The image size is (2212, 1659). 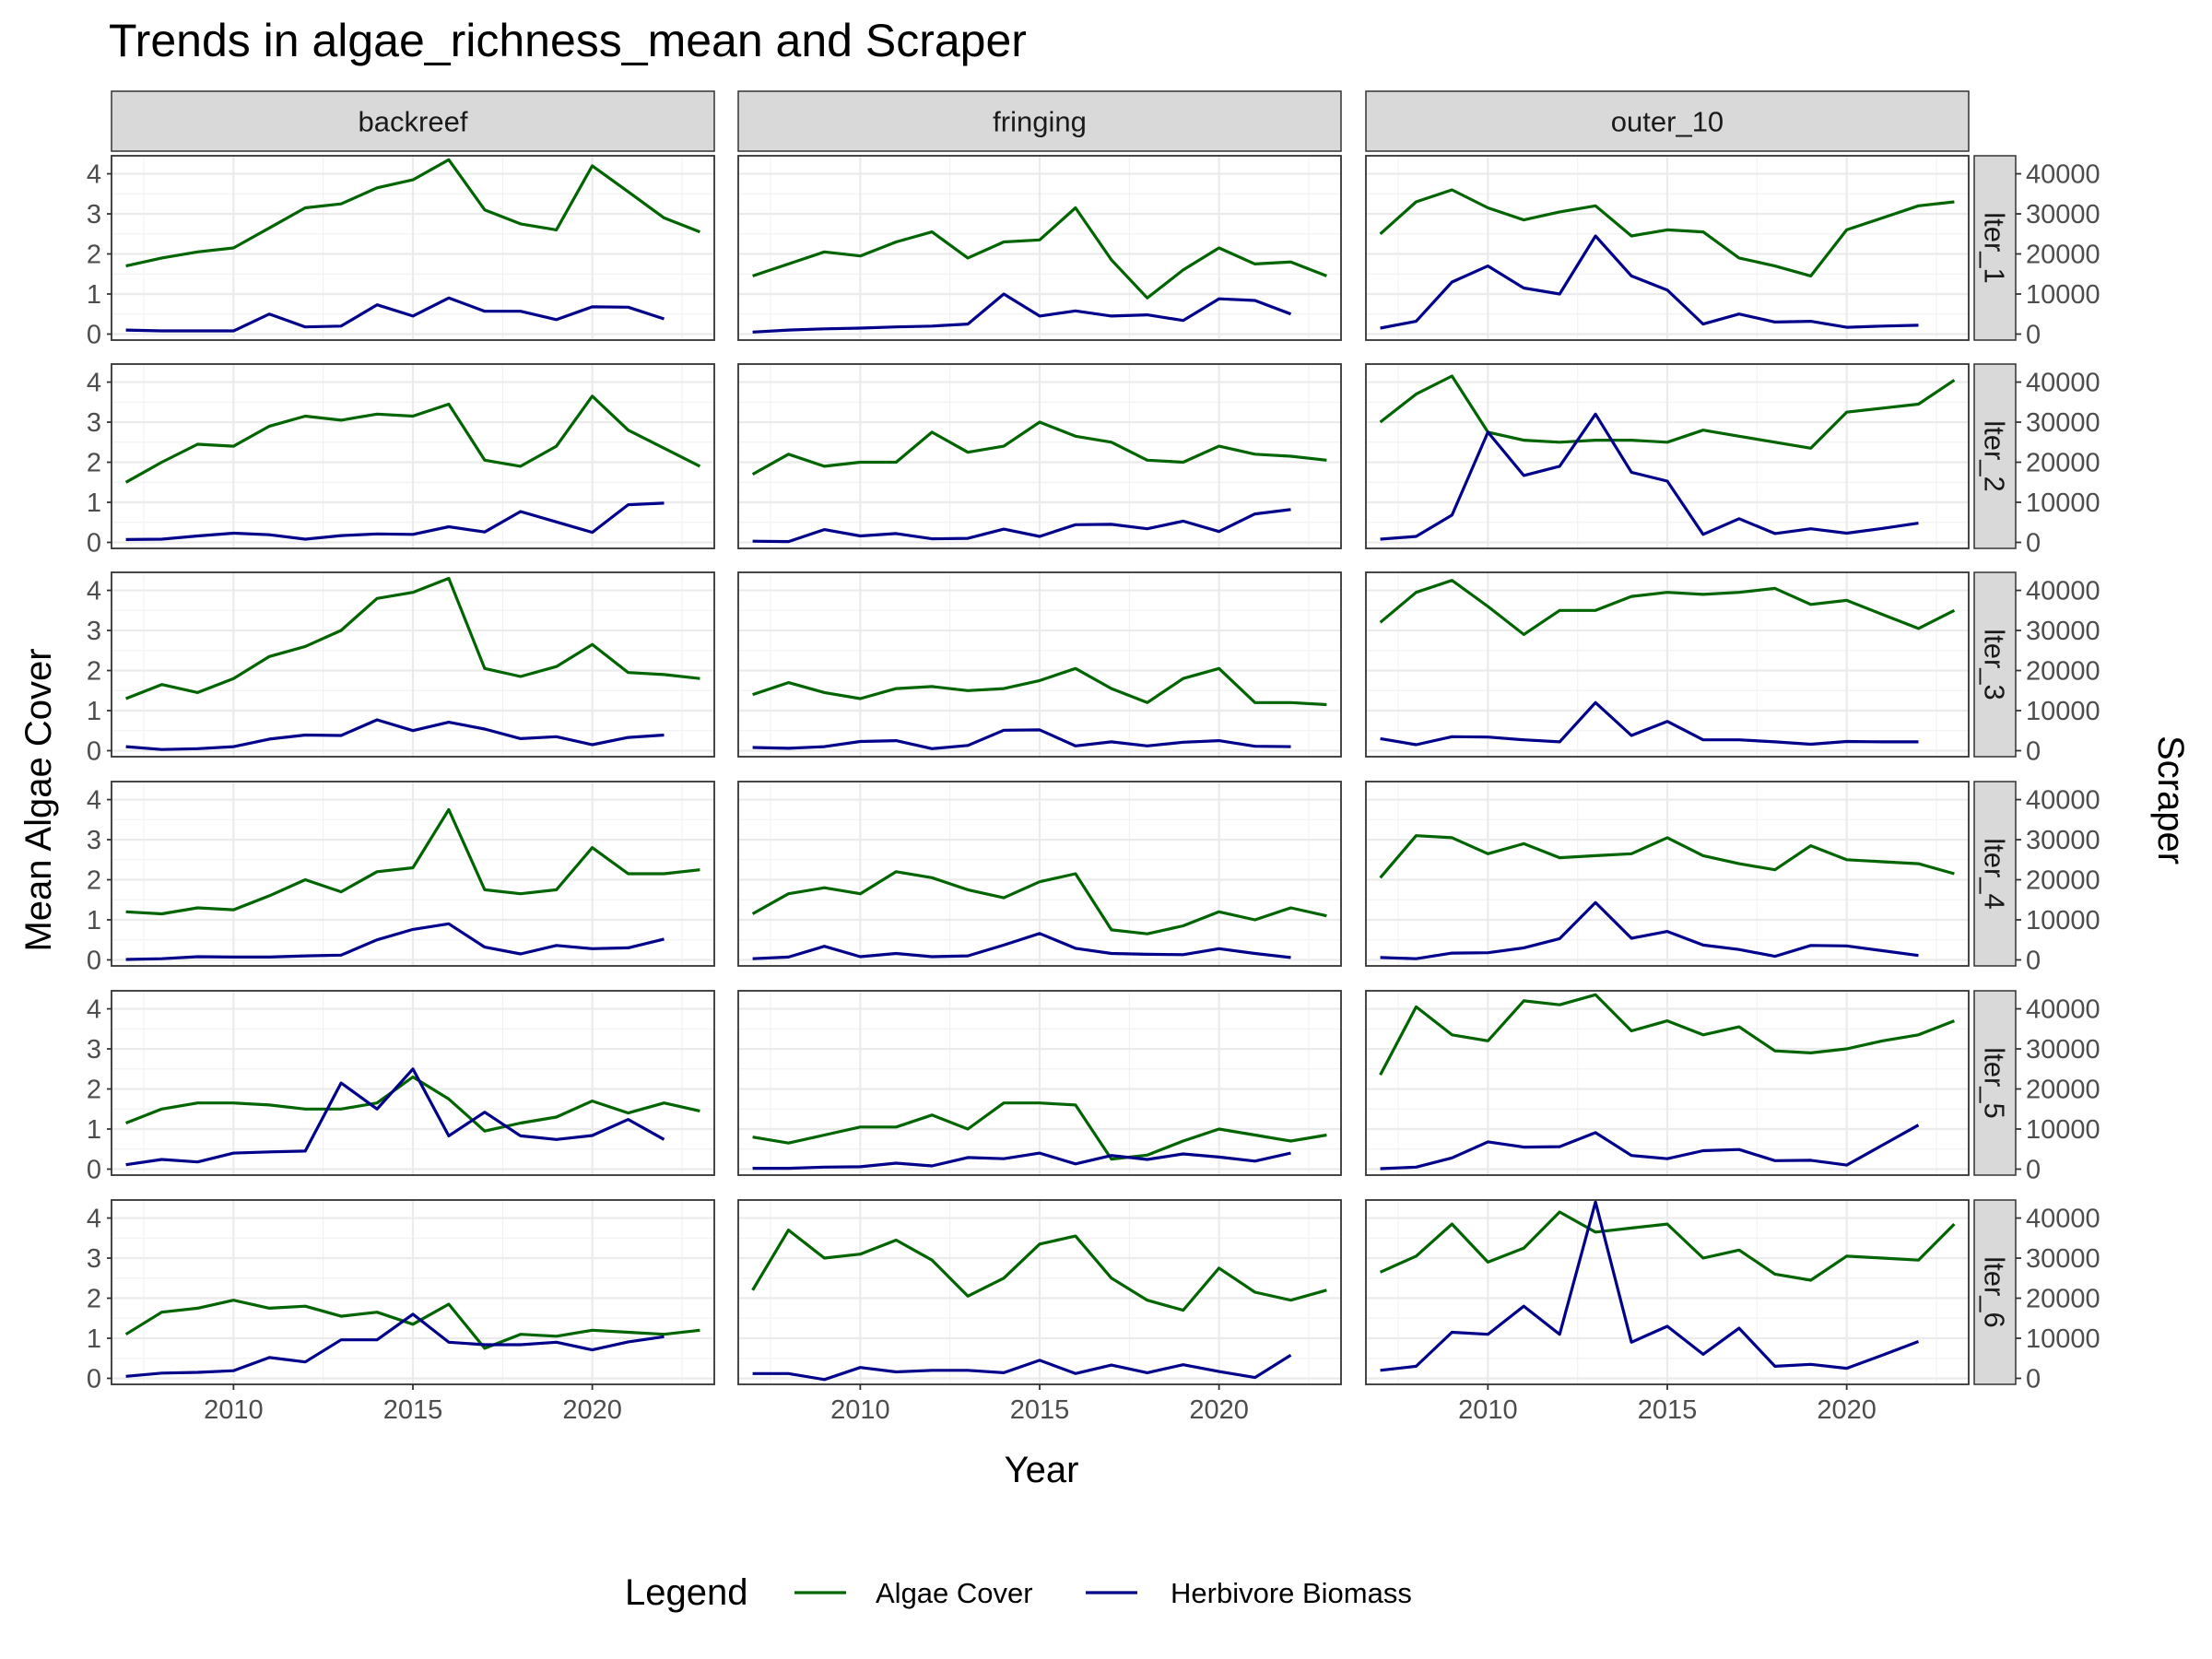 I want to click on strip-column-label-backreef: backreef, so click(x=413, y=122).